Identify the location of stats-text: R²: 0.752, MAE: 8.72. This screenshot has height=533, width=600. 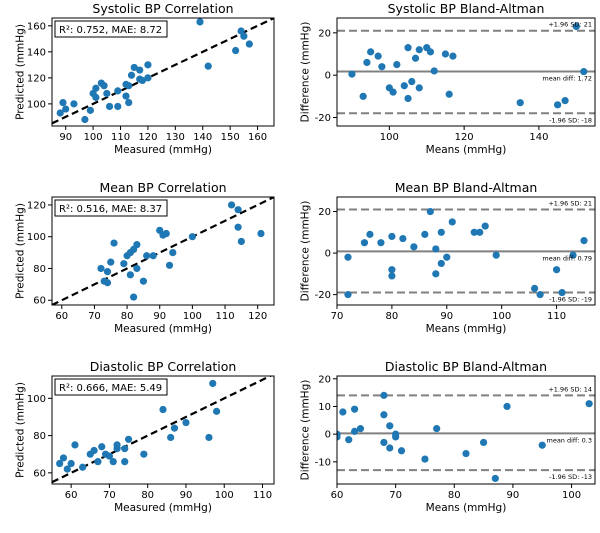
(110, 30).